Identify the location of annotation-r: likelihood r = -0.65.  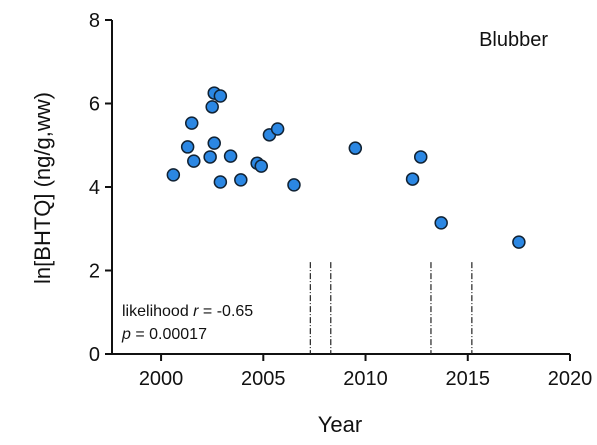
(187, 311).